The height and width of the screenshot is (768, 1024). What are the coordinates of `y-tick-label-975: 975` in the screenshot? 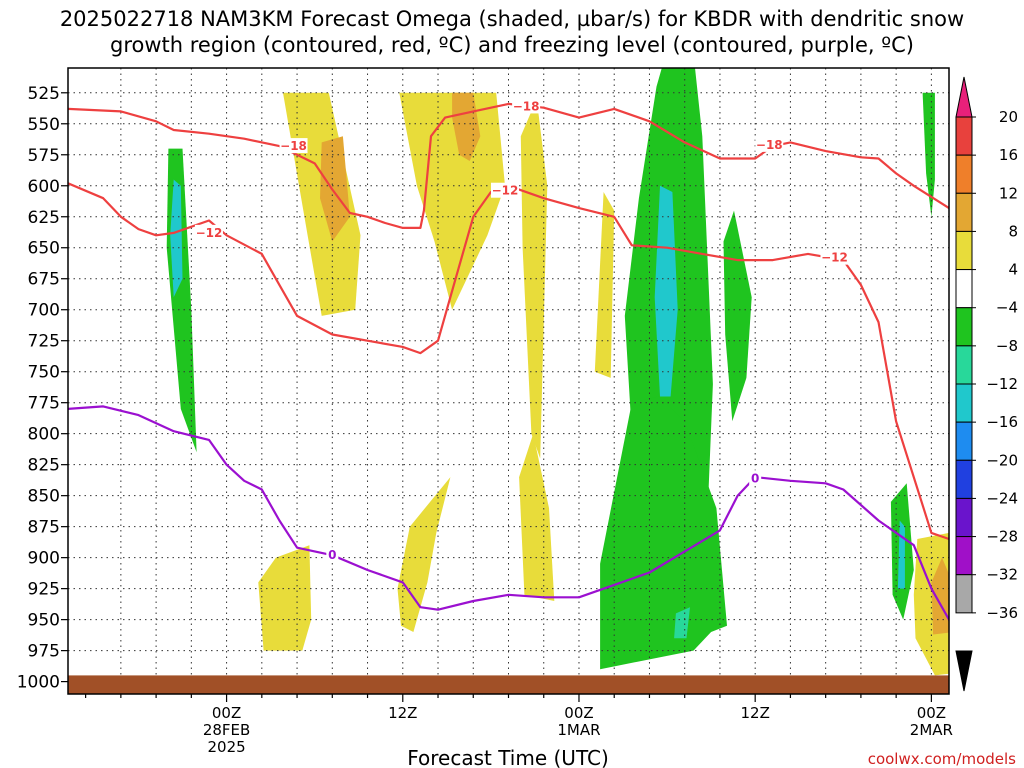 It's located at (44, 652).